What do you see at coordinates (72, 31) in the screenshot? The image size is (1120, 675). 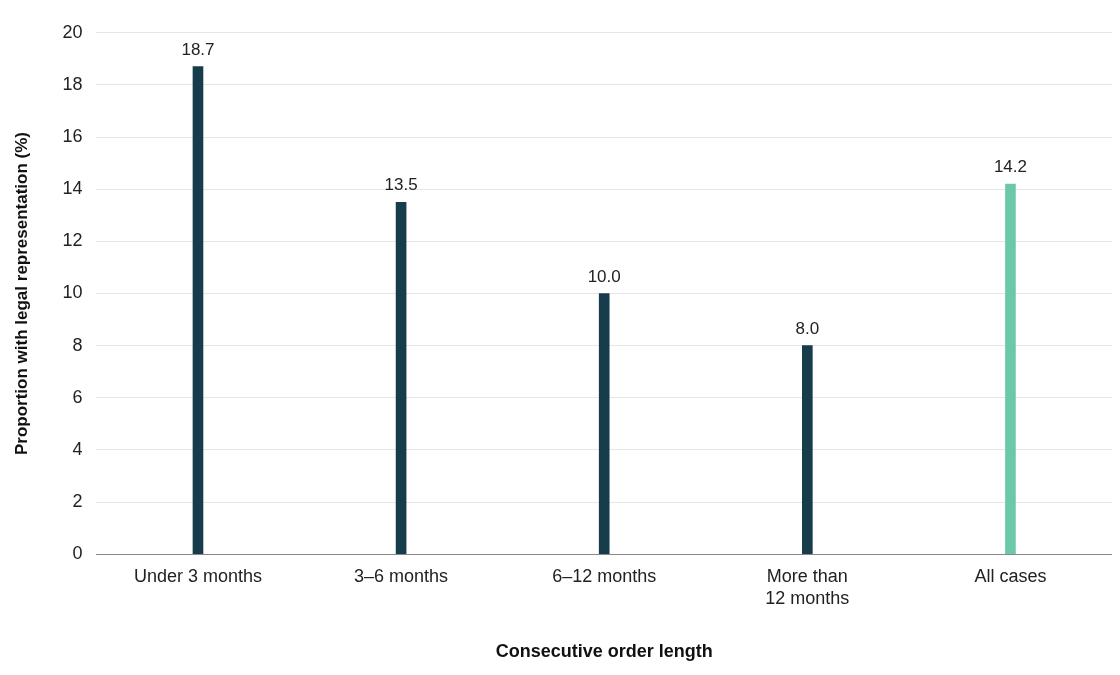 I see `y-tick-label: 20` at bounding box center [72, 31].